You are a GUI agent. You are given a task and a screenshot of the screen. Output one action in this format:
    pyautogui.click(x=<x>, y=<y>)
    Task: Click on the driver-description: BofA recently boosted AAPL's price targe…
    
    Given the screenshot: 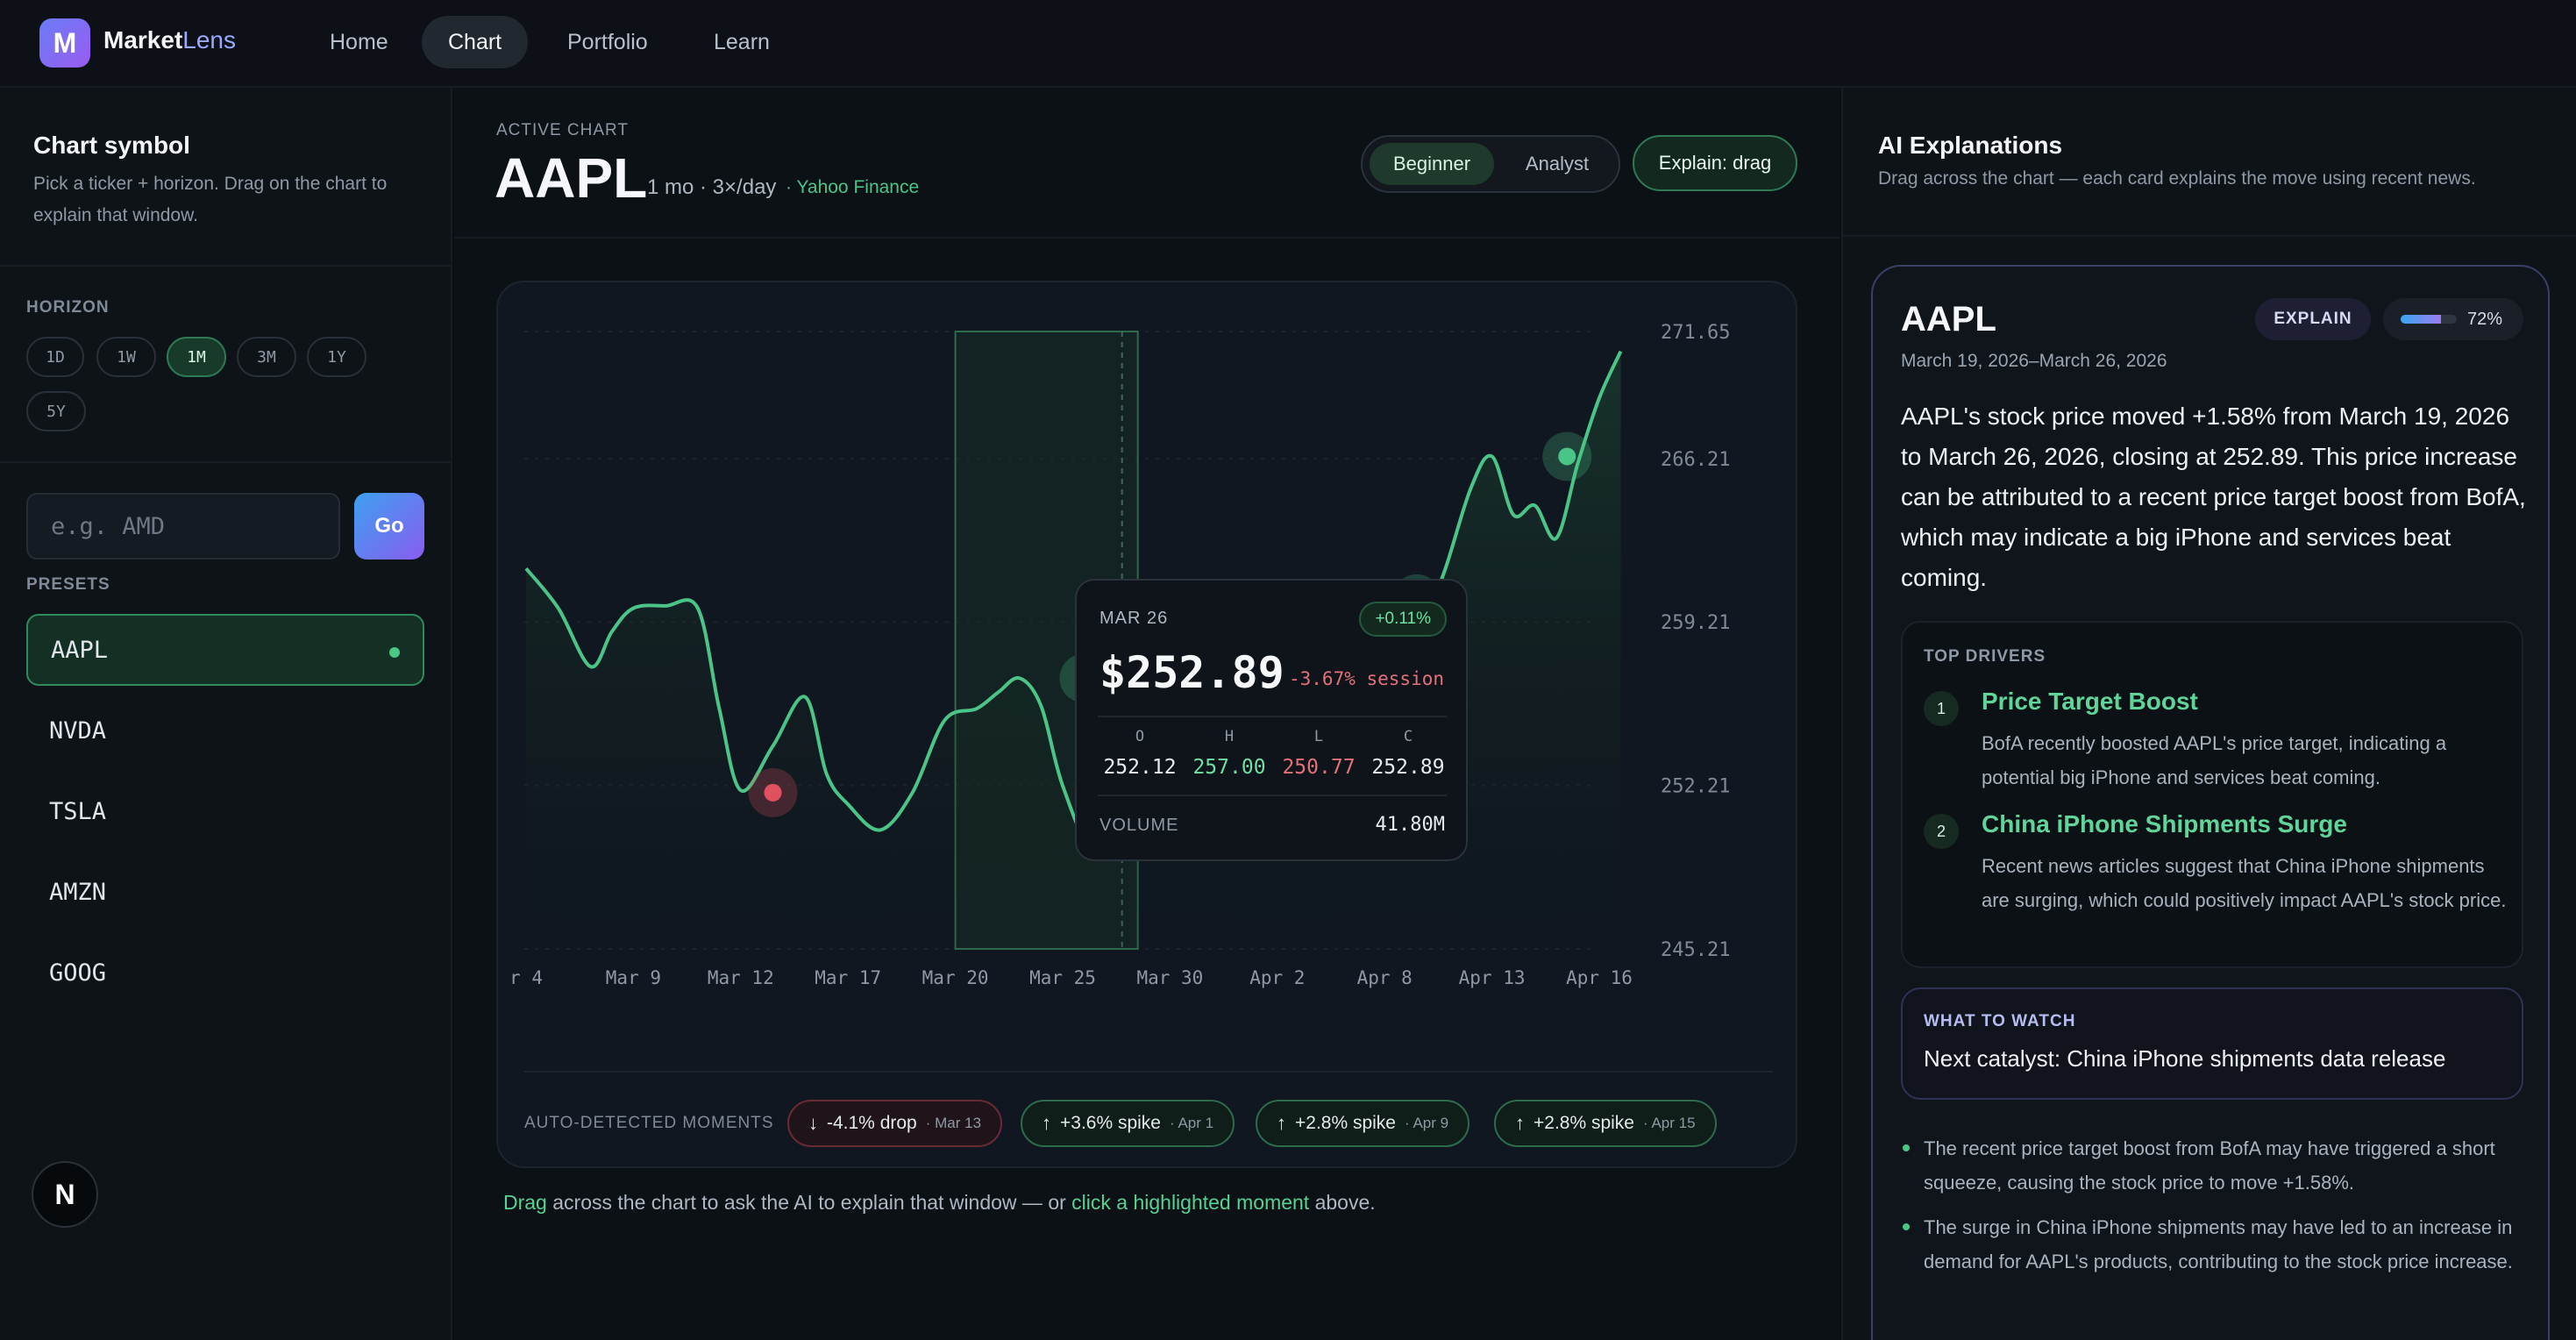 What is the action you would take?
    pyautogui.click(x=2214, y=760)
    